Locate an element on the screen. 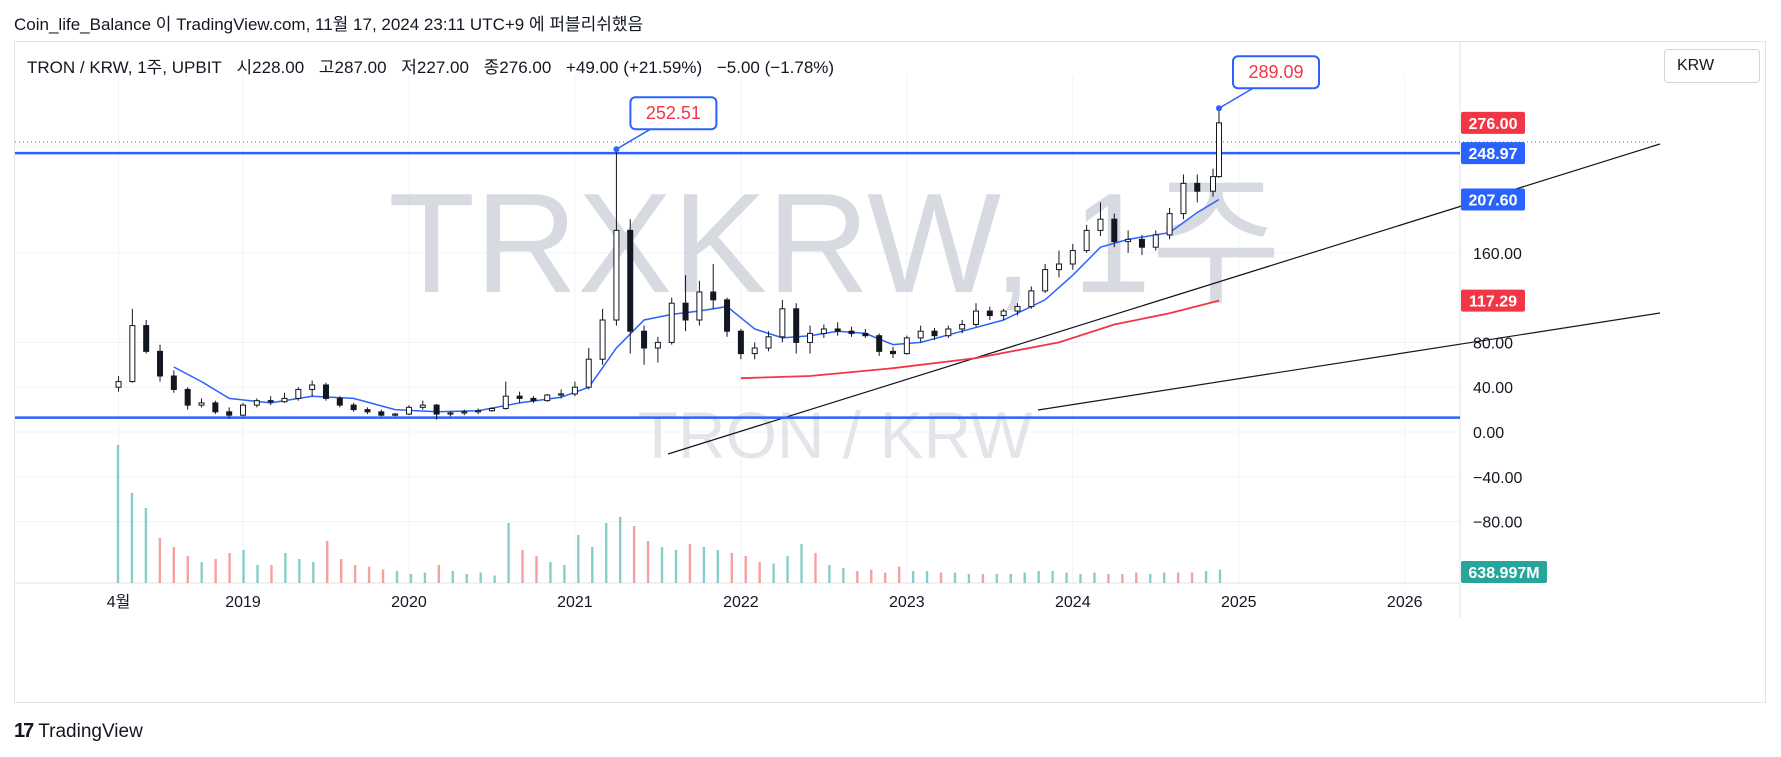  y-tick-label: 0.00 is located at coordinates (1488, 433).